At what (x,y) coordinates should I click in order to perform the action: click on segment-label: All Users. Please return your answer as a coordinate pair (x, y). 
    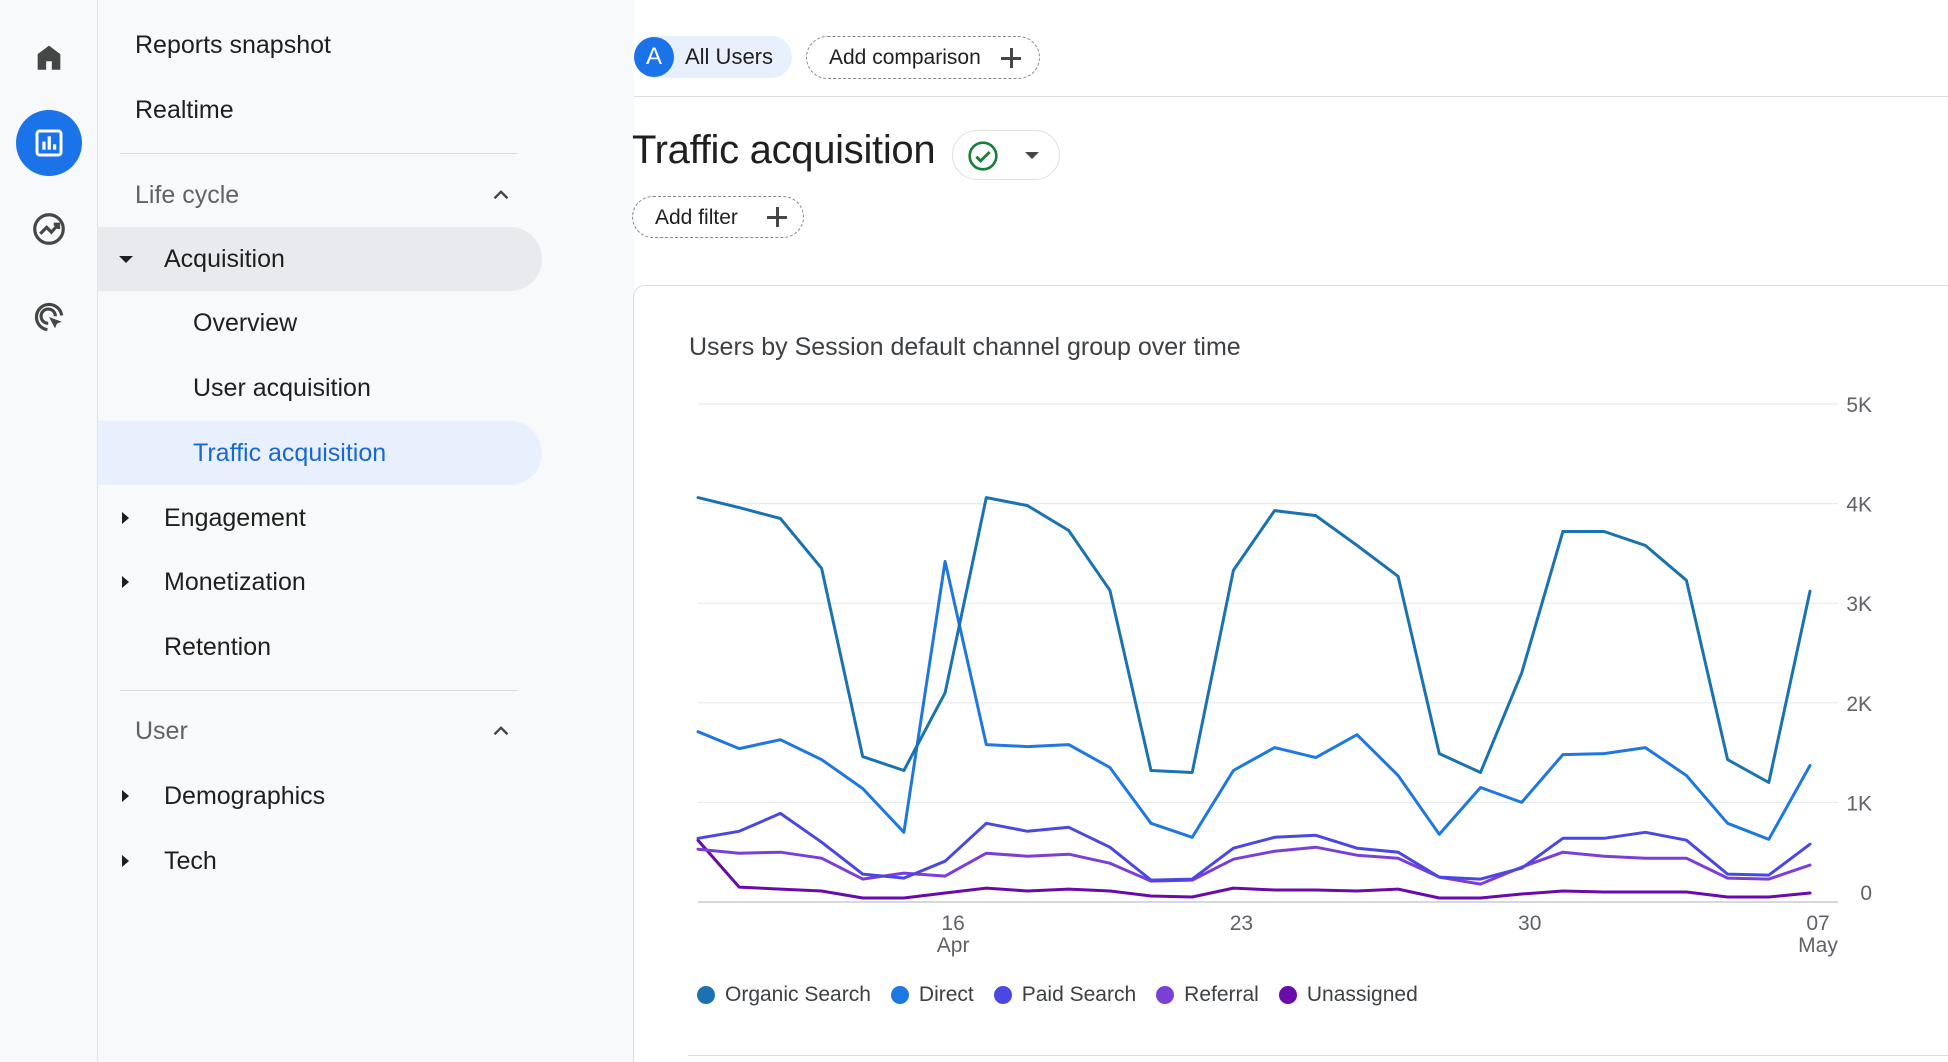
    Looking at the image, I should click on (729, 56).